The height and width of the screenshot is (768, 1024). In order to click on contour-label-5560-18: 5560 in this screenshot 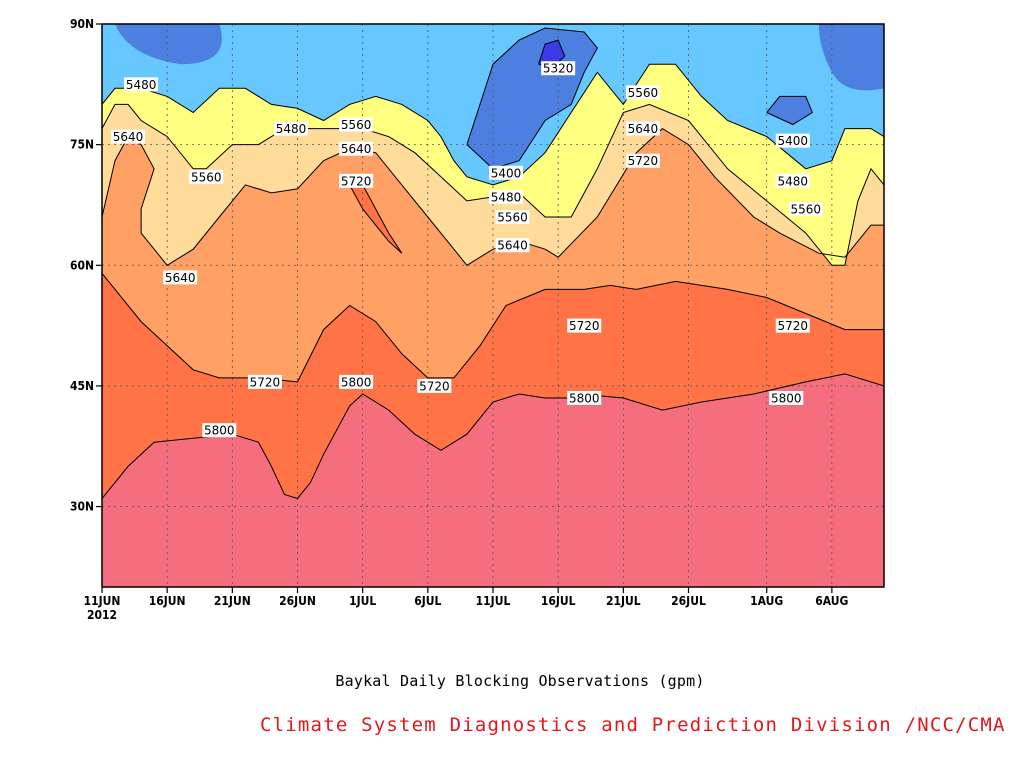, I will do `click(805, 208)`.